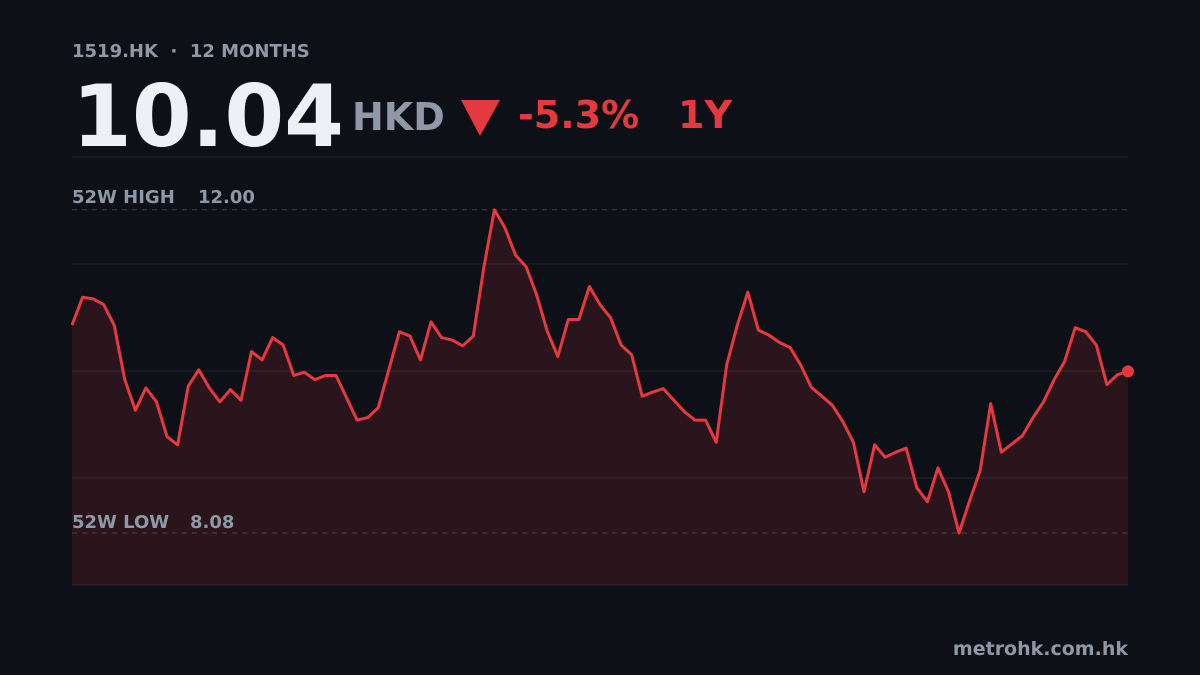  Describe the element at coordinates (578, 115) in the screenshot. I see `change: -5.3%` at that location.